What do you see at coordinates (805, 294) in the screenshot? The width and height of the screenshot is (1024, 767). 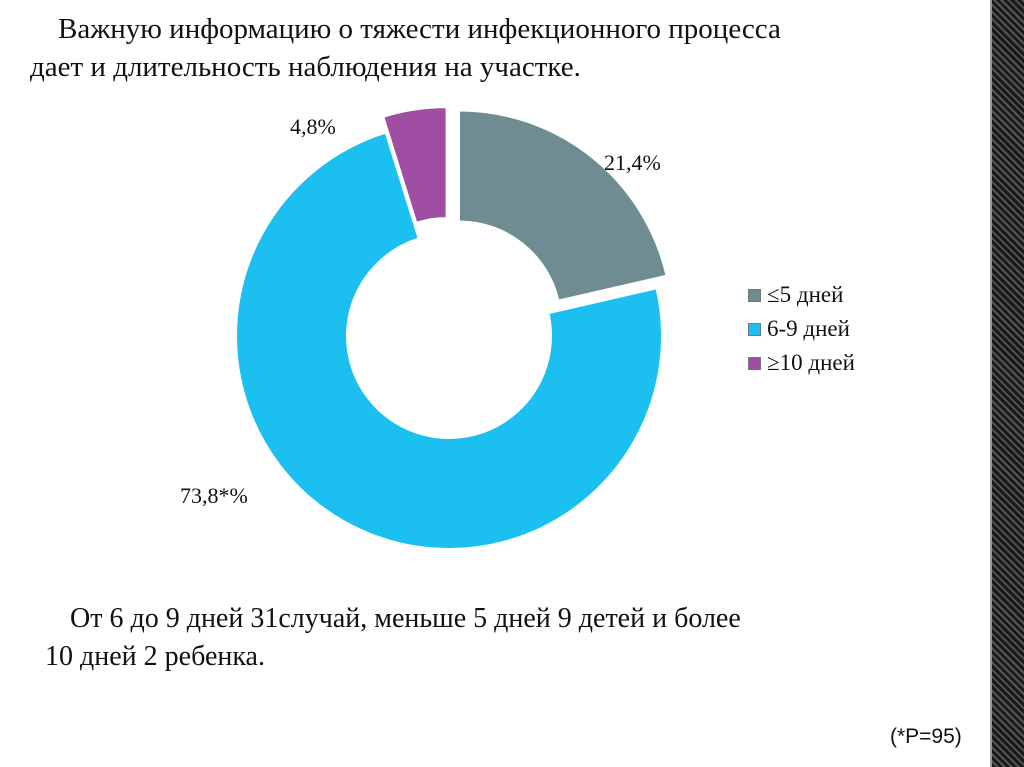 I see `legend-label: ≤5 дней` at bounding box center [805, 294].